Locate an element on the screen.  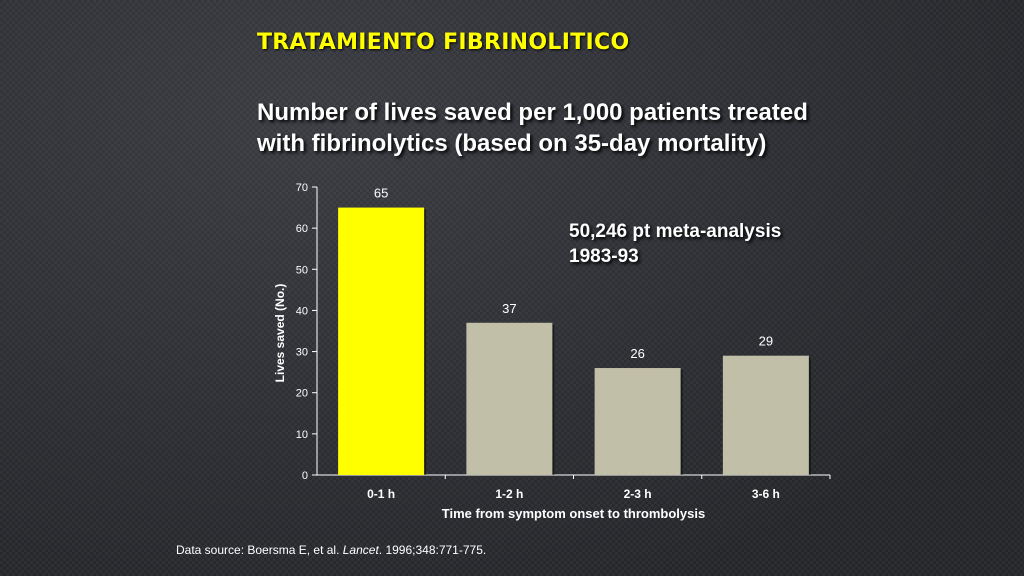
y-tick-label: 40 is located at coordinates (302, 311).